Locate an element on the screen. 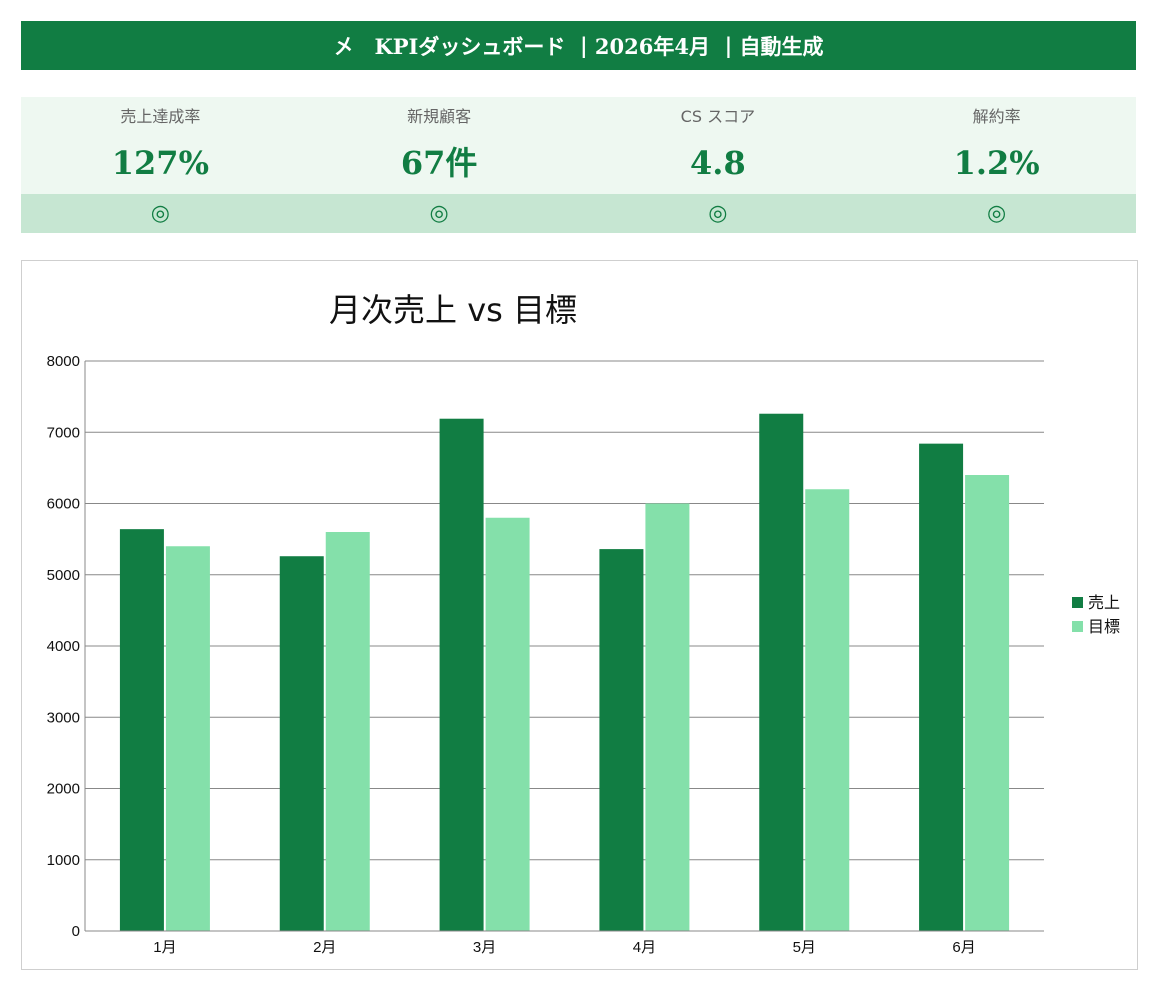 This screenshot has width=1160, height=992. y-tick-label: 5000 is located at coordinates (63, 575).